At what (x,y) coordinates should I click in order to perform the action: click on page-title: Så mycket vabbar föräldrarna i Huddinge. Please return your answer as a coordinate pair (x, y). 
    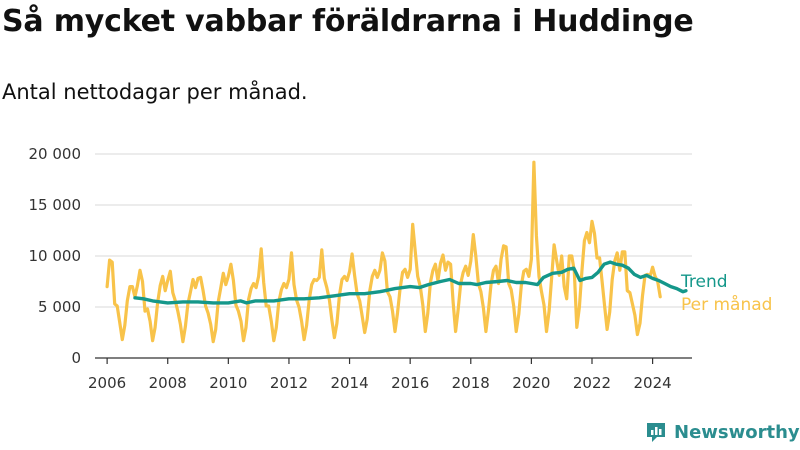
    Looking at the image, I should click on (348, 21).